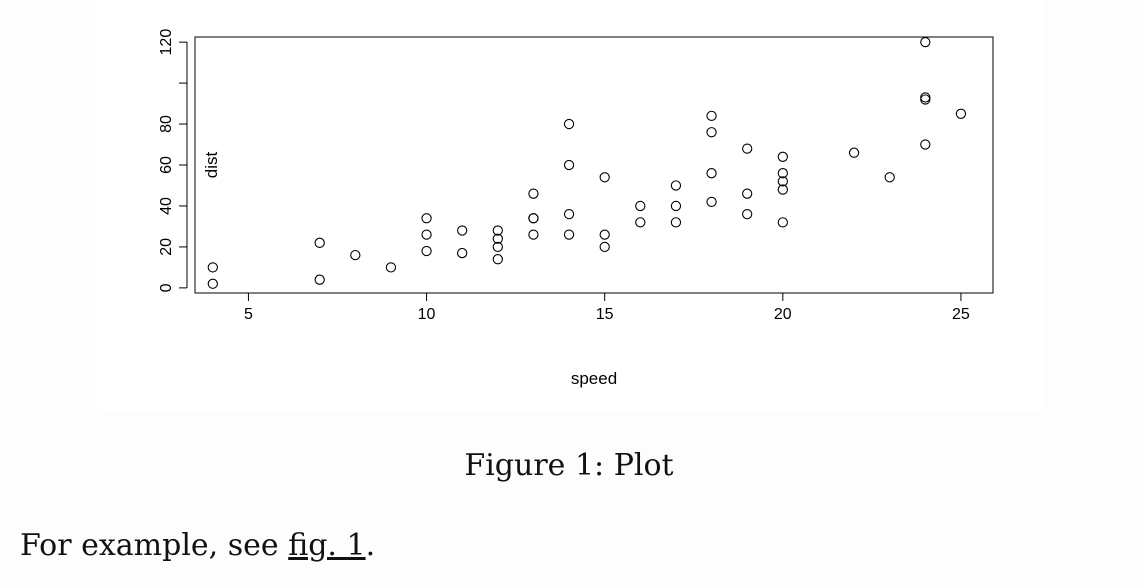 The image size is (1138, 588). What do you see at coordinates (961, 314) in the screenshot?
I see `x-tick-label: 25` at bounding box center [961, 314].